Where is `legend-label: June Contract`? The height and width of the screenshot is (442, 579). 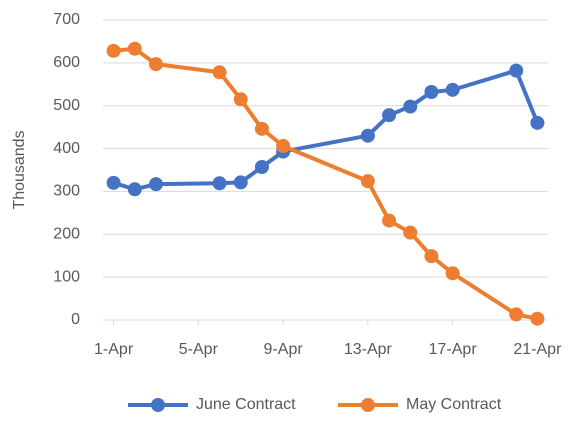
legend-label: June Contract is located at coordinates (246, 404).